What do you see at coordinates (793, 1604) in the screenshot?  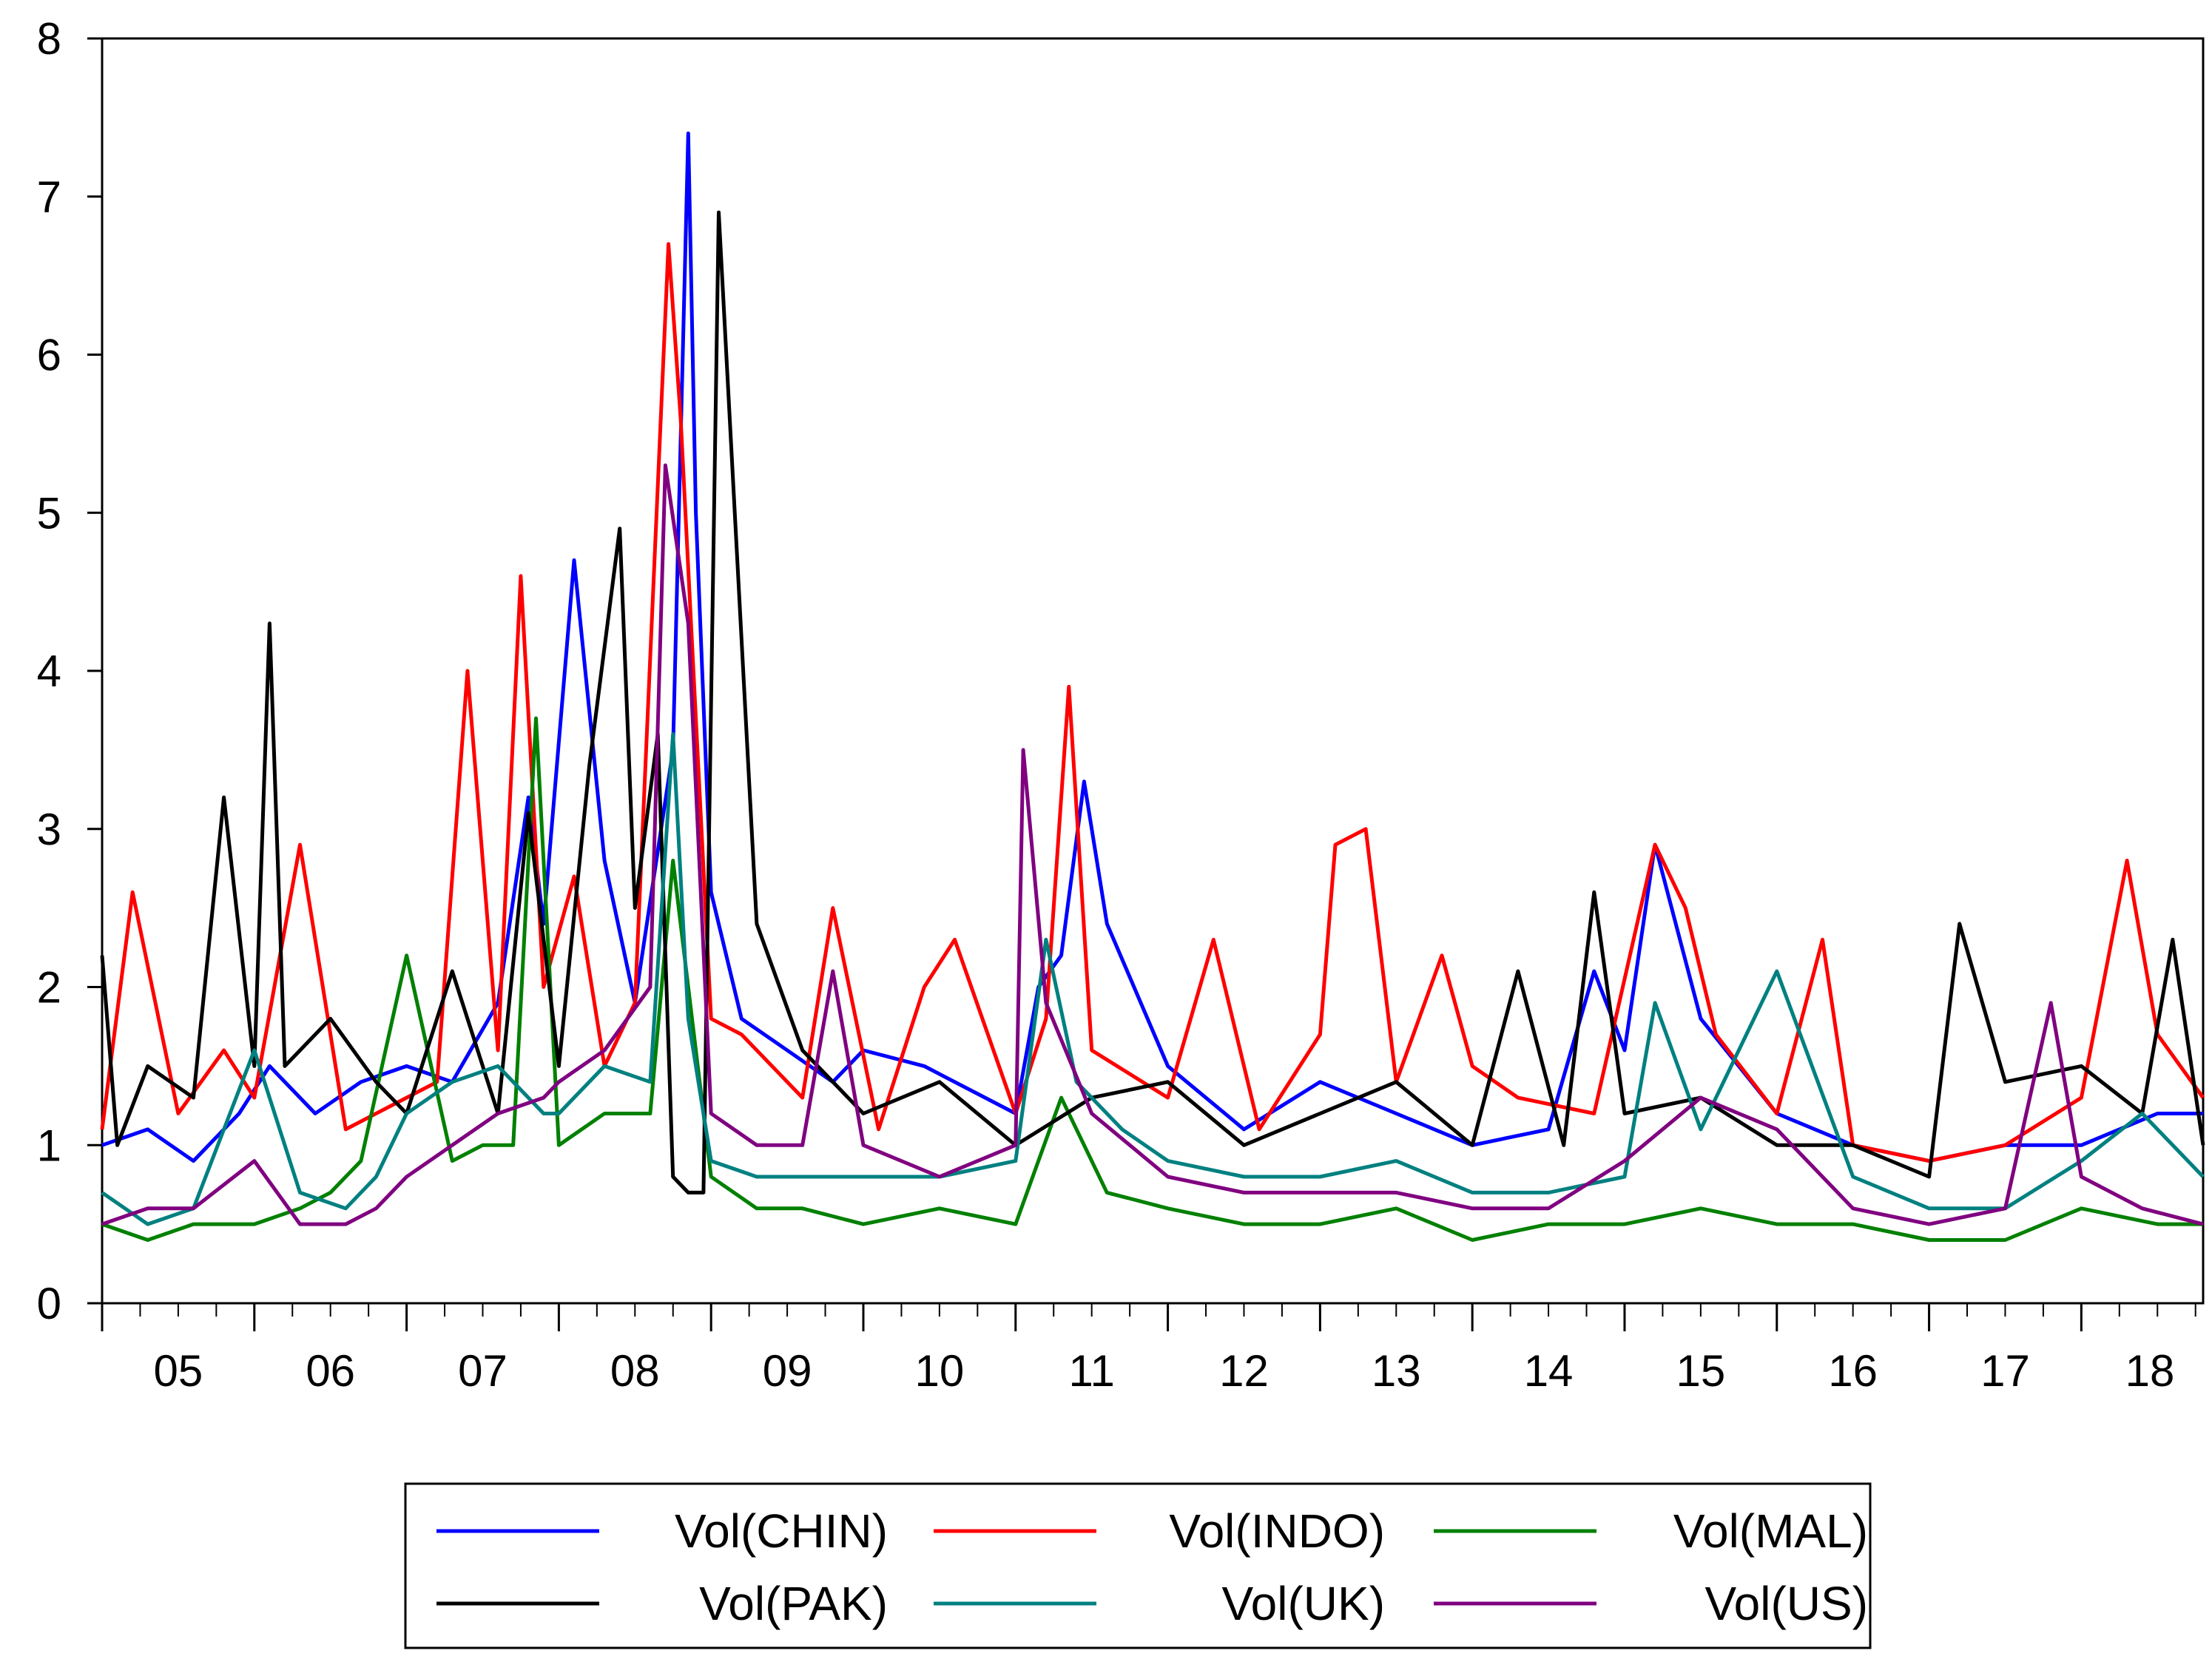 I see `legend-label: Vol(PAK)` at bounding box center [793, 1604].